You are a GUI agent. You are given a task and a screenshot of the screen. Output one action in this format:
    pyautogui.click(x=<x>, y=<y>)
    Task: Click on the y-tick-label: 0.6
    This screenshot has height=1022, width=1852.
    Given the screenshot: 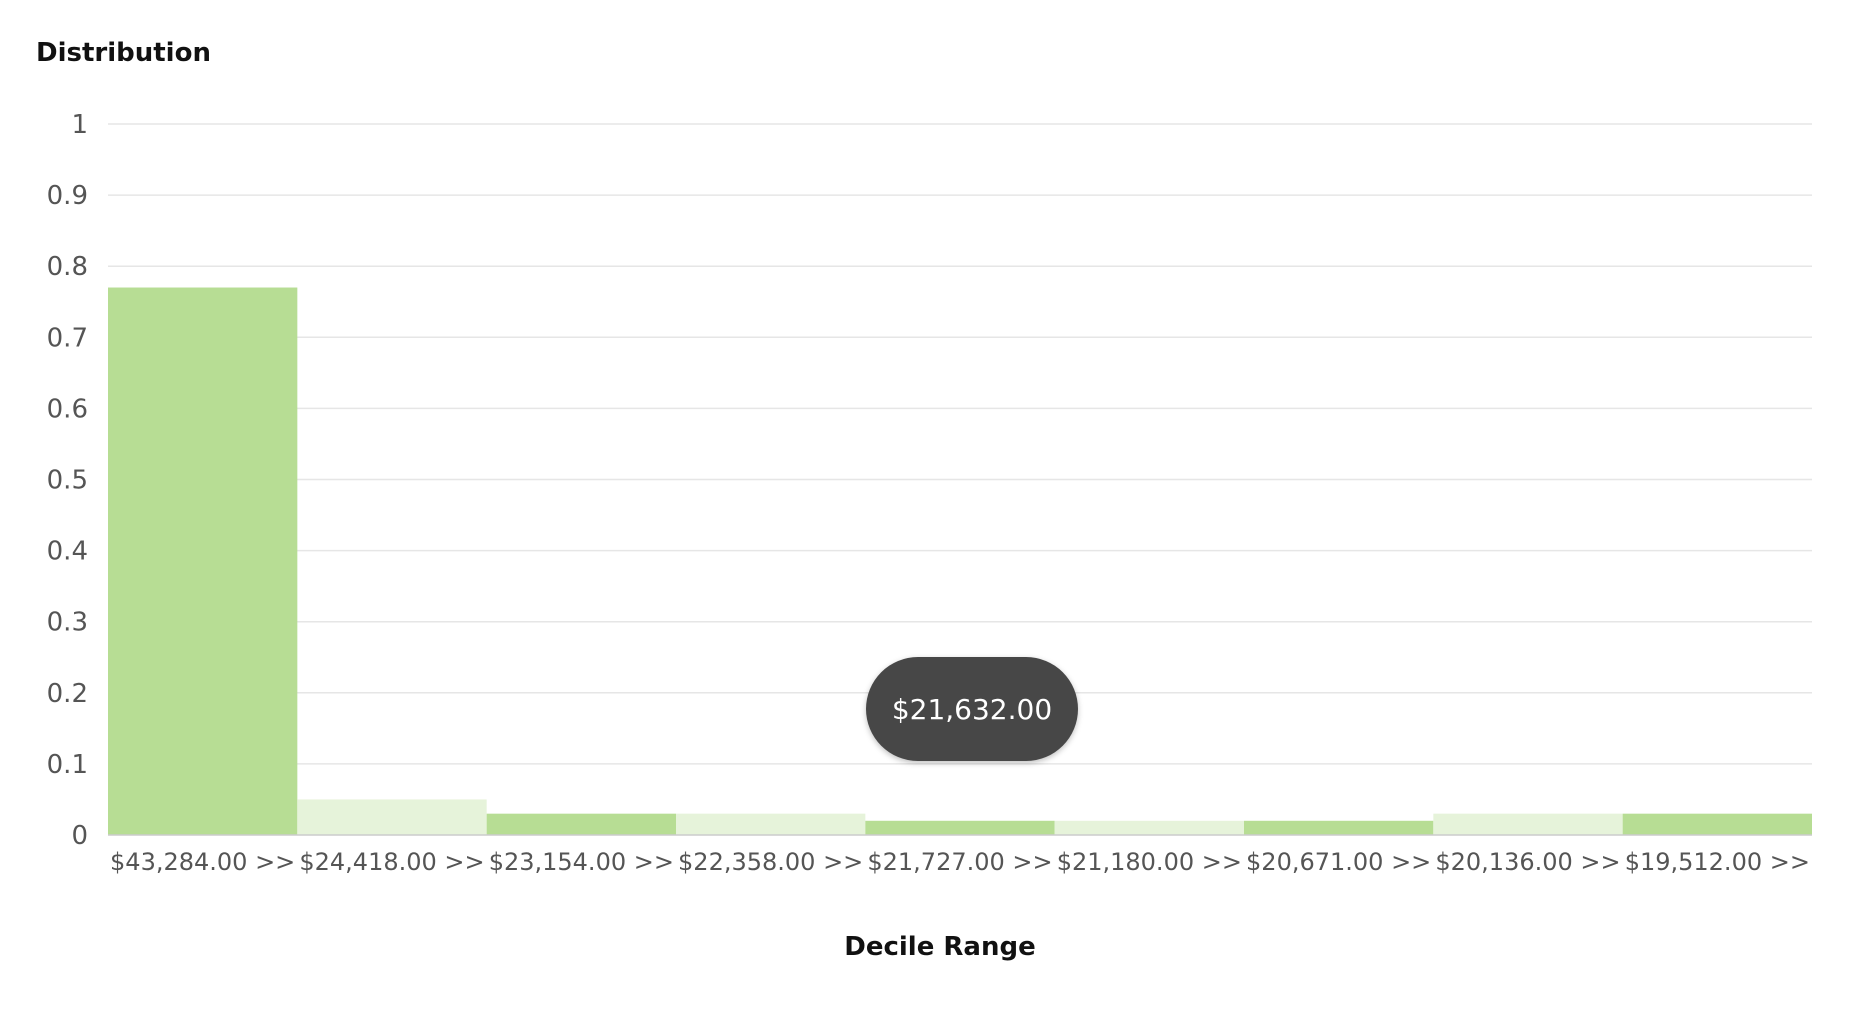 What is the action you would take?
    pyautogui.click(x=67, y=409)
    